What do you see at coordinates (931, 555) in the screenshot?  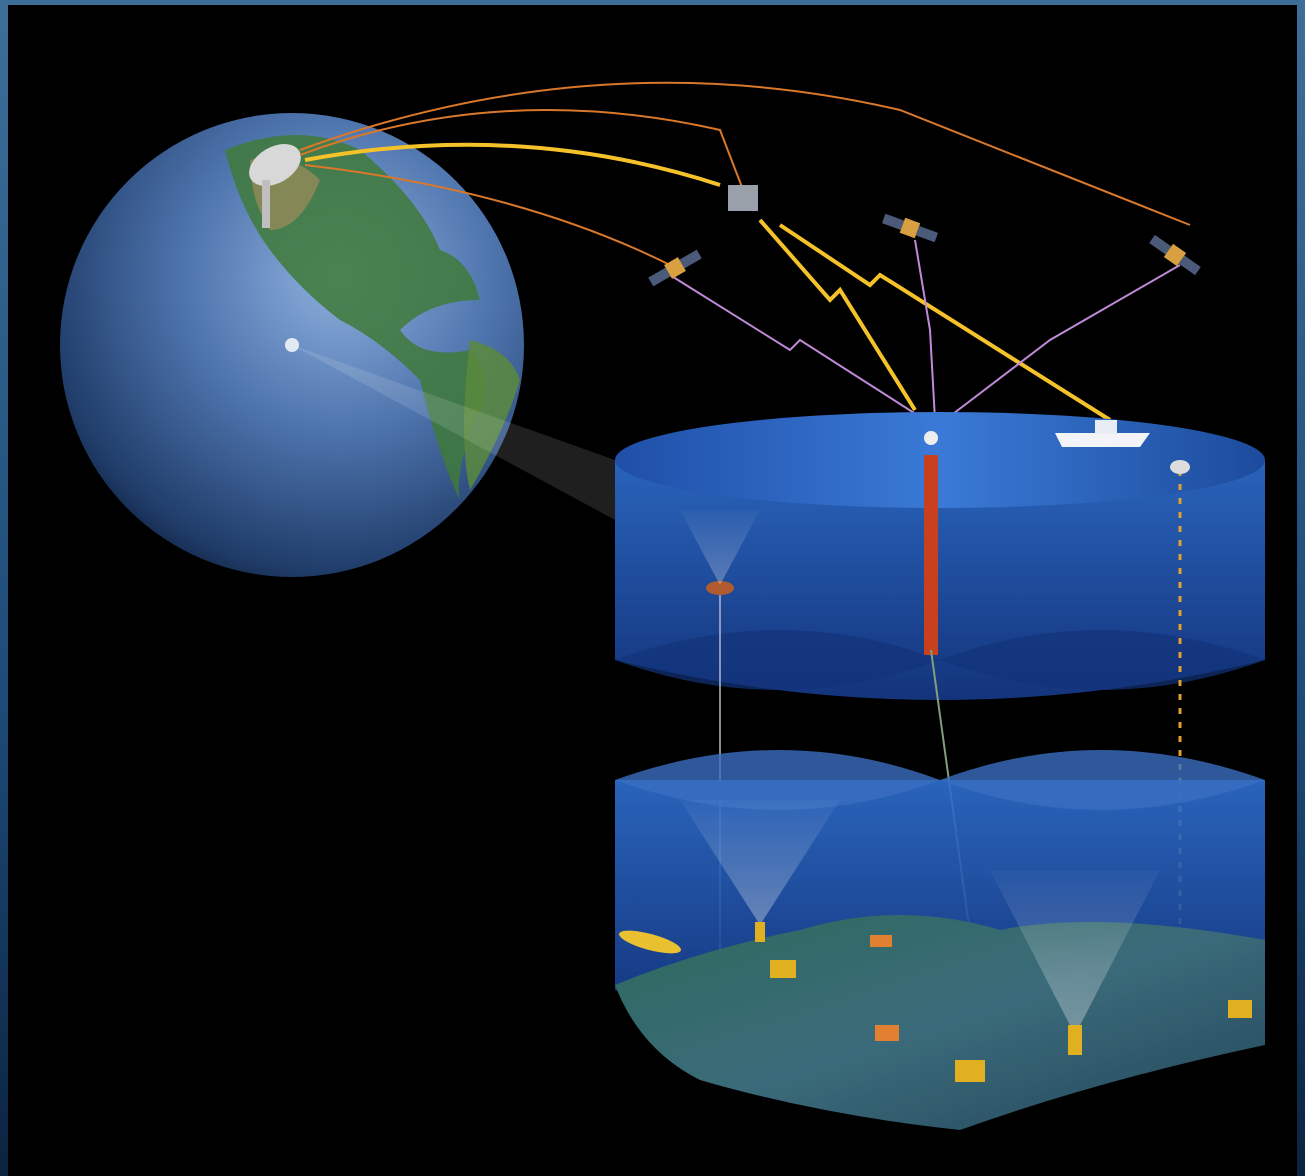 I see `spar-buoy` at bounding box center [931, 555].